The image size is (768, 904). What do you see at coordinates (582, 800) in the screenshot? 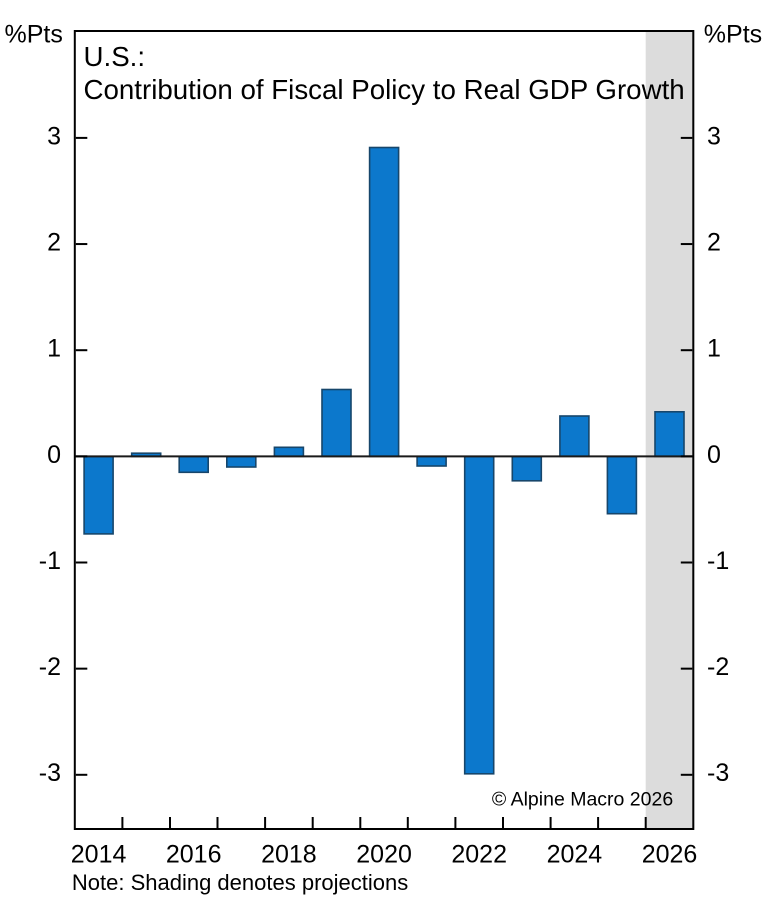
I see `svg-text: © Alpine Macro 2026` at bounding box center [582, 800].